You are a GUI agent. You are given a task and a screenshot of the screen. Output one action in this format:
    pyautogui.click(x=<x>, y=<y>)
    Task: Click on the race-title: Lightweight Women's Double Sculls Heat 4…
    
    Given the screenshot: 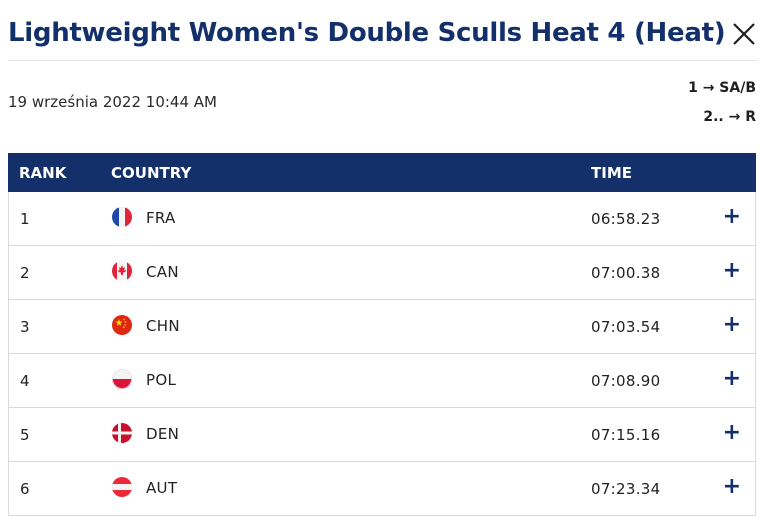 What is the action you would take?
    pyautogui.click(x=367, y=33)
    